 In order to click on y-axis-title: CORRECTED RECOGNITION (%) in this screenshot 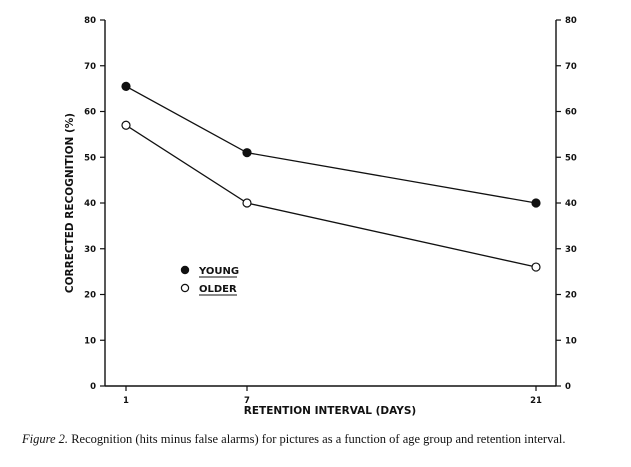, I will do `click(70, 203)`.